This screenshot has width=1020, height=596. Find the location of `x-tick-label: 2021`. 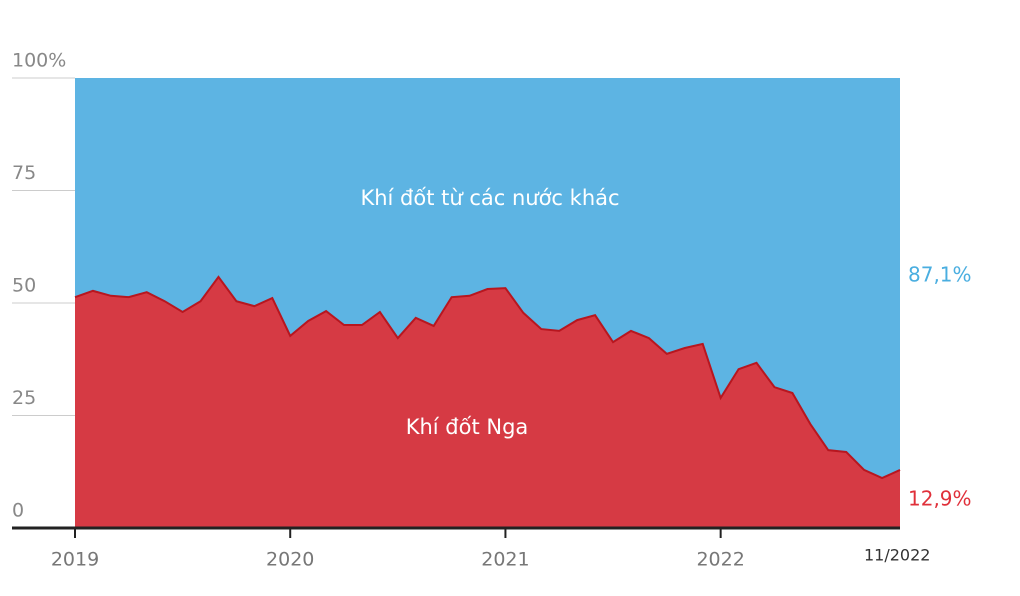

x-tick-label: 2021 is located at coordinates (505, 560).